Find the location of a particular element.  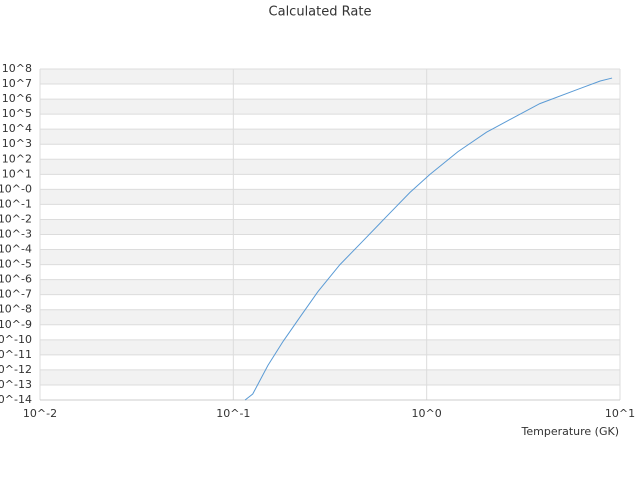

y-tick-label: 10^7 is located at coordinates (17, 83).